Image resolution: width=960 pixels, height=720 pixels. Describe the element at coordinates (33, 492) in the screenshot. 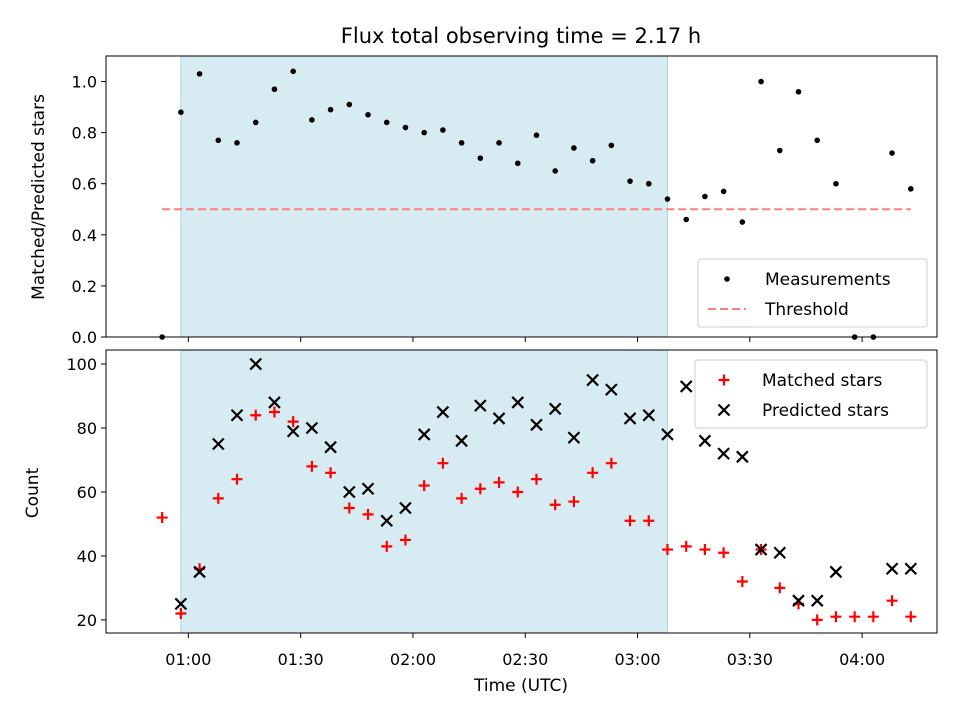

I see `count-y-axis-label: Count` at that location.